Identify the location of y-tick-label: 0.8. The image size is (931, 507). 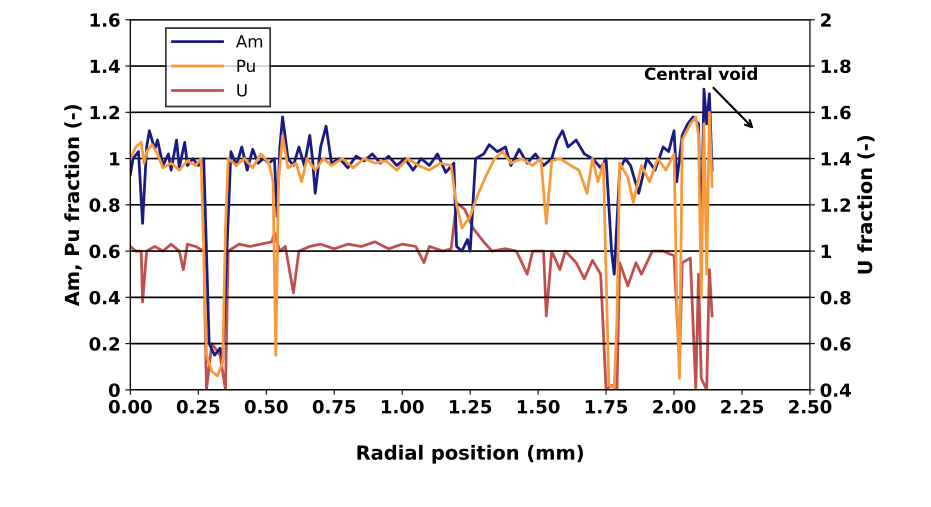
(104, 205).